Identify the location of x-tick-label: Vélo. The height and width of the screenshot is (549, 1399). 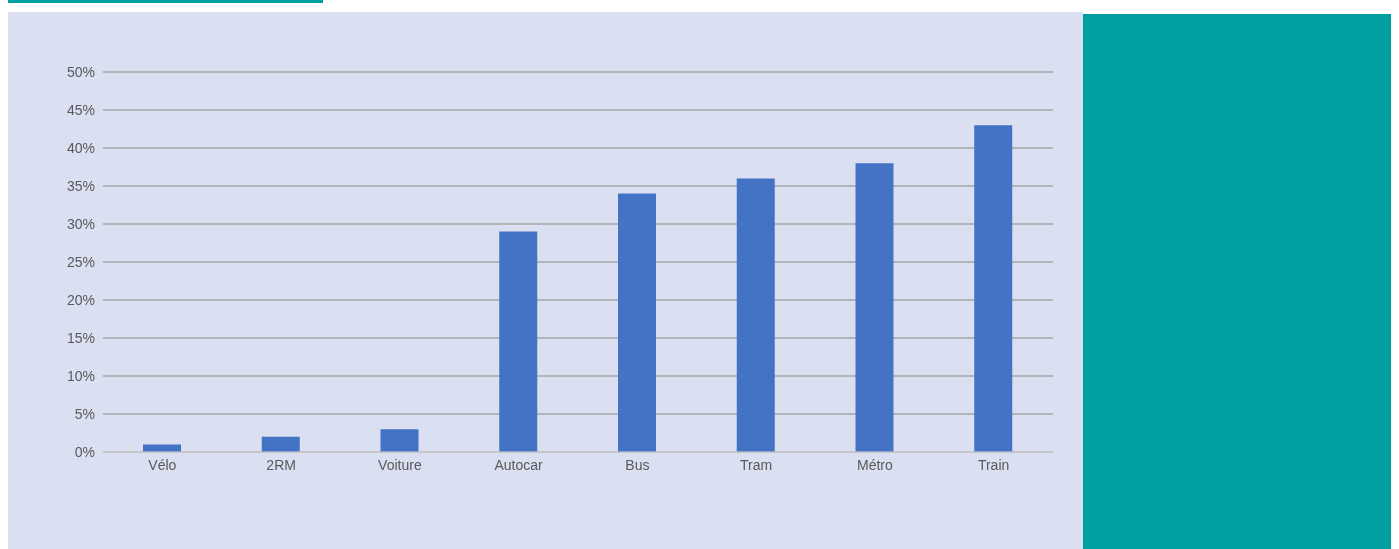
(162, 464).